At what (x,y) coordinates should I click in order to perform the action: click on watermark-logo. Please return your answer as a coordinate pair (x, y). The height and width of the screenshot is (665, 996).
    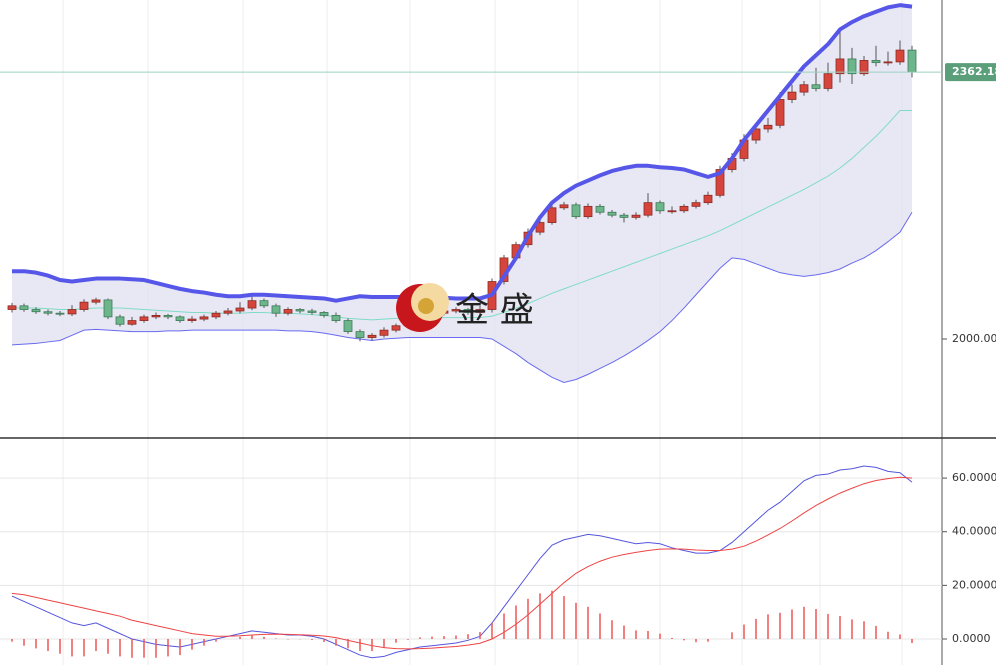
    Looking at the image, I should click on (422, 307).